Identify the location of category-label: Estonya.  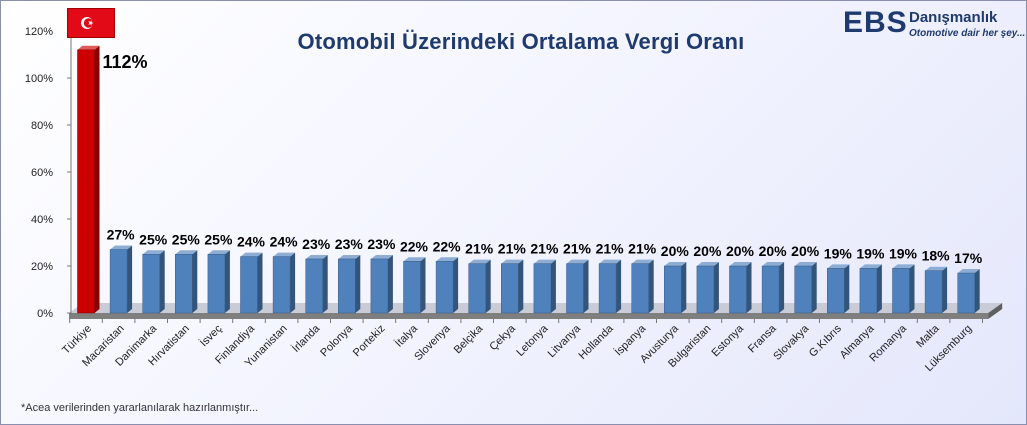
(728, 340).